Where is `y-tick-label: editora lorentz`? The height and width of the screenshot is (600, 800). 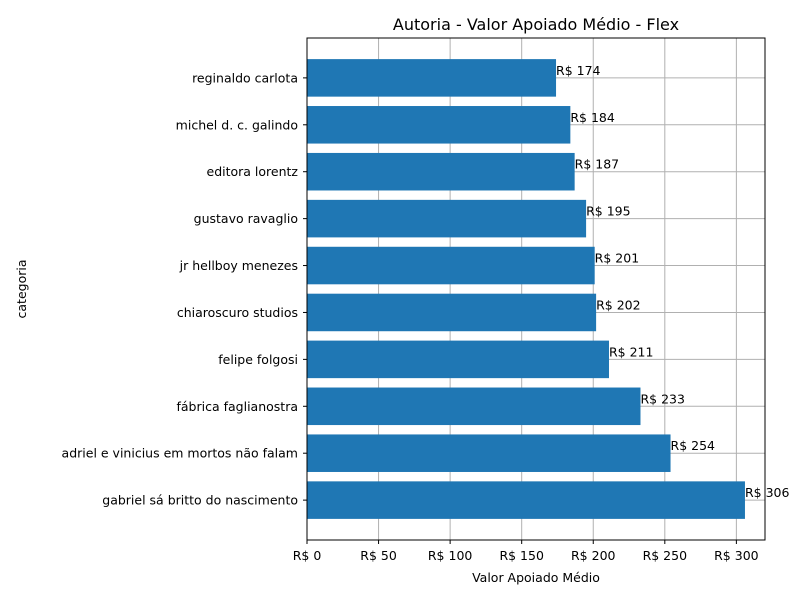
y-tick-label: editora lorentz is located at coordinates (253, 171).